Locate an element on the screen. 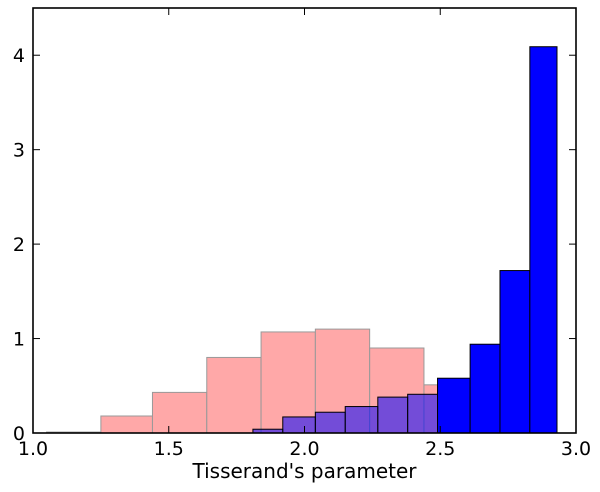 The image size is (600, 492). x-axis-label: Tisserand's parameter is located at coordinates (304, 471).